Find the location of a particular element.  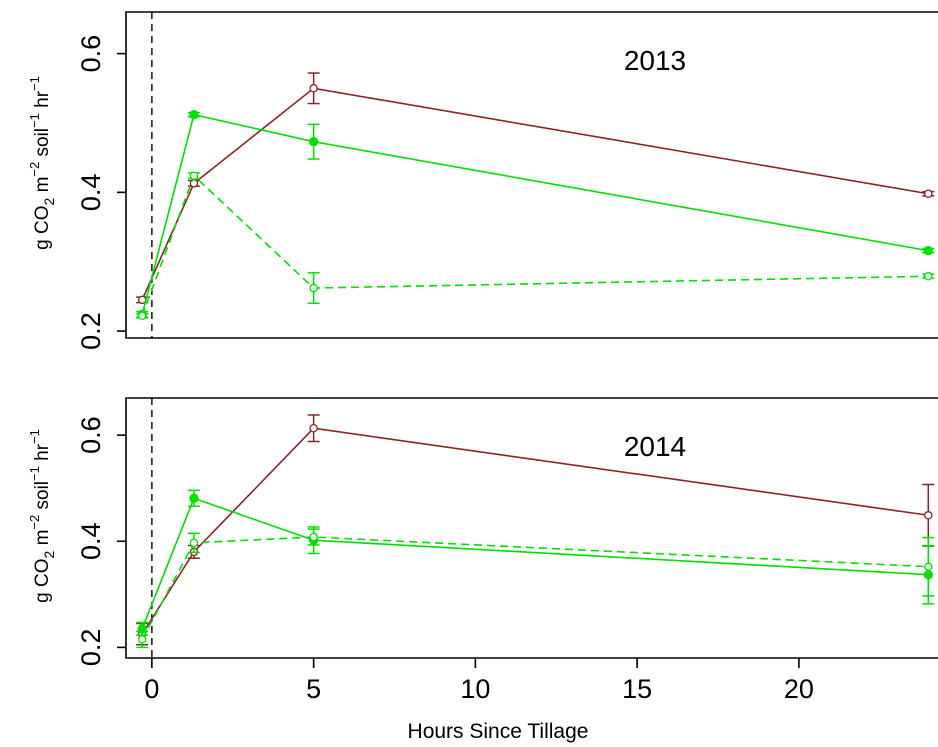

x-tick-label: 15 is located at coordinates (637, 689).